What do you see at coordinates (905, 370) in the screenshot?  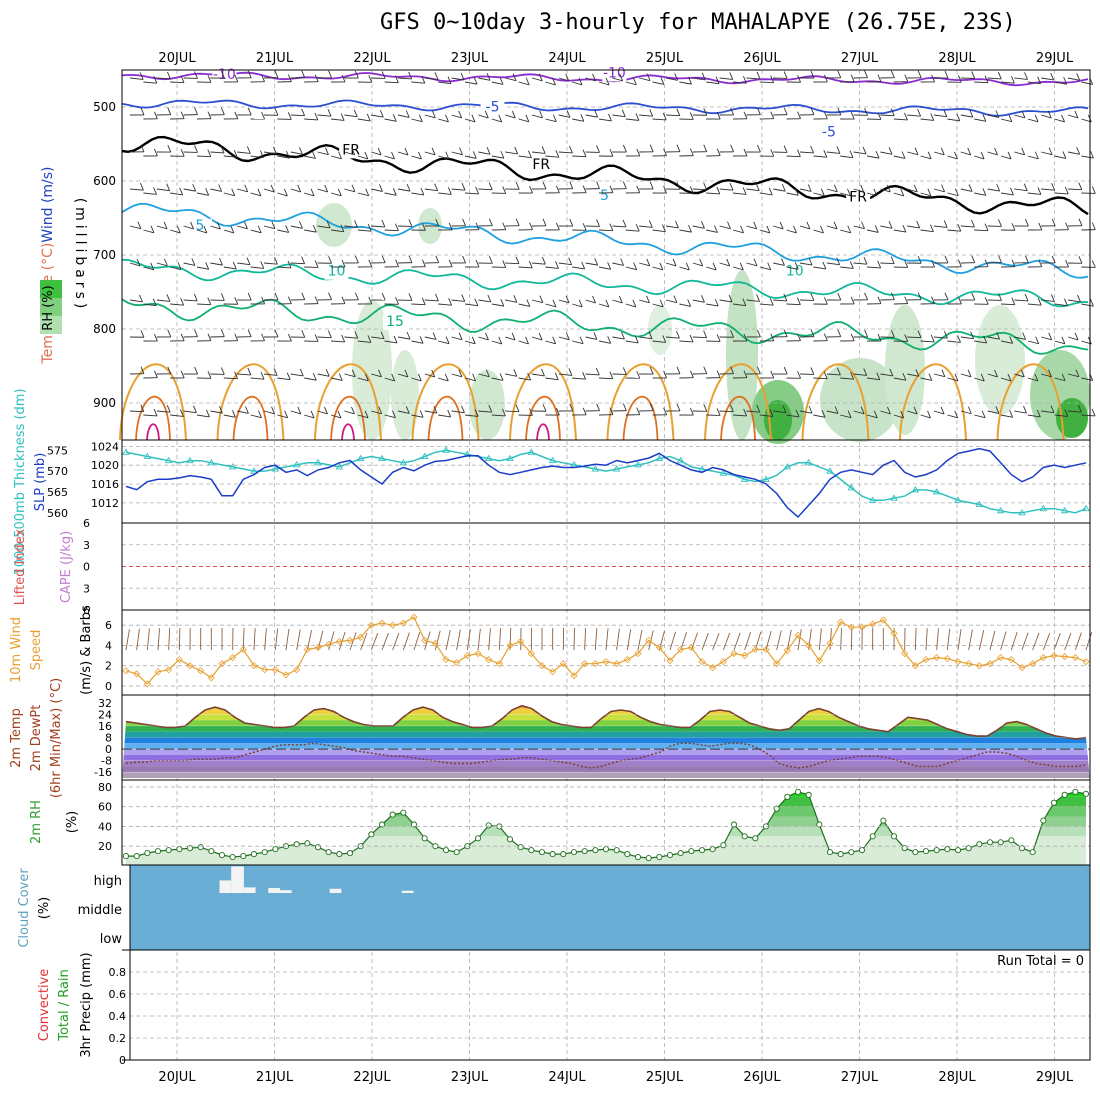 I see `rh-shading` at bounding box center [905, 370].